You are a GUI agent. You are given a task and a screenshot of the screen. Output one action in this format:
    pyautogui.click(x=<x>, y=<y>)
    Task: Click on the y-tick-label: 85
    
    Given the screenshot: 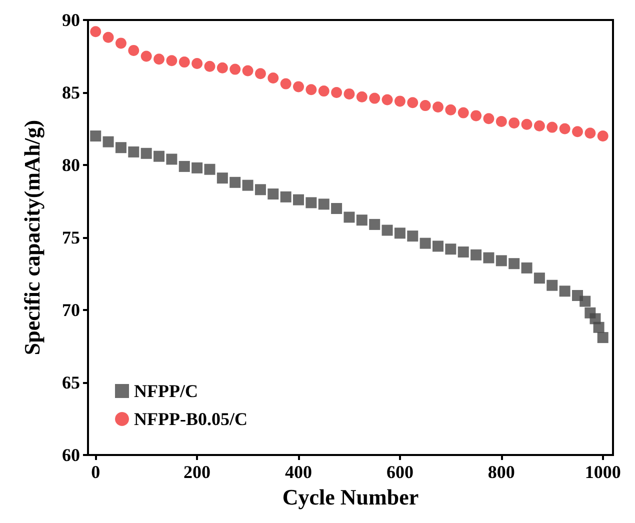 What is the action you would take?
    pyautogui.click(x=71, y=92)
    